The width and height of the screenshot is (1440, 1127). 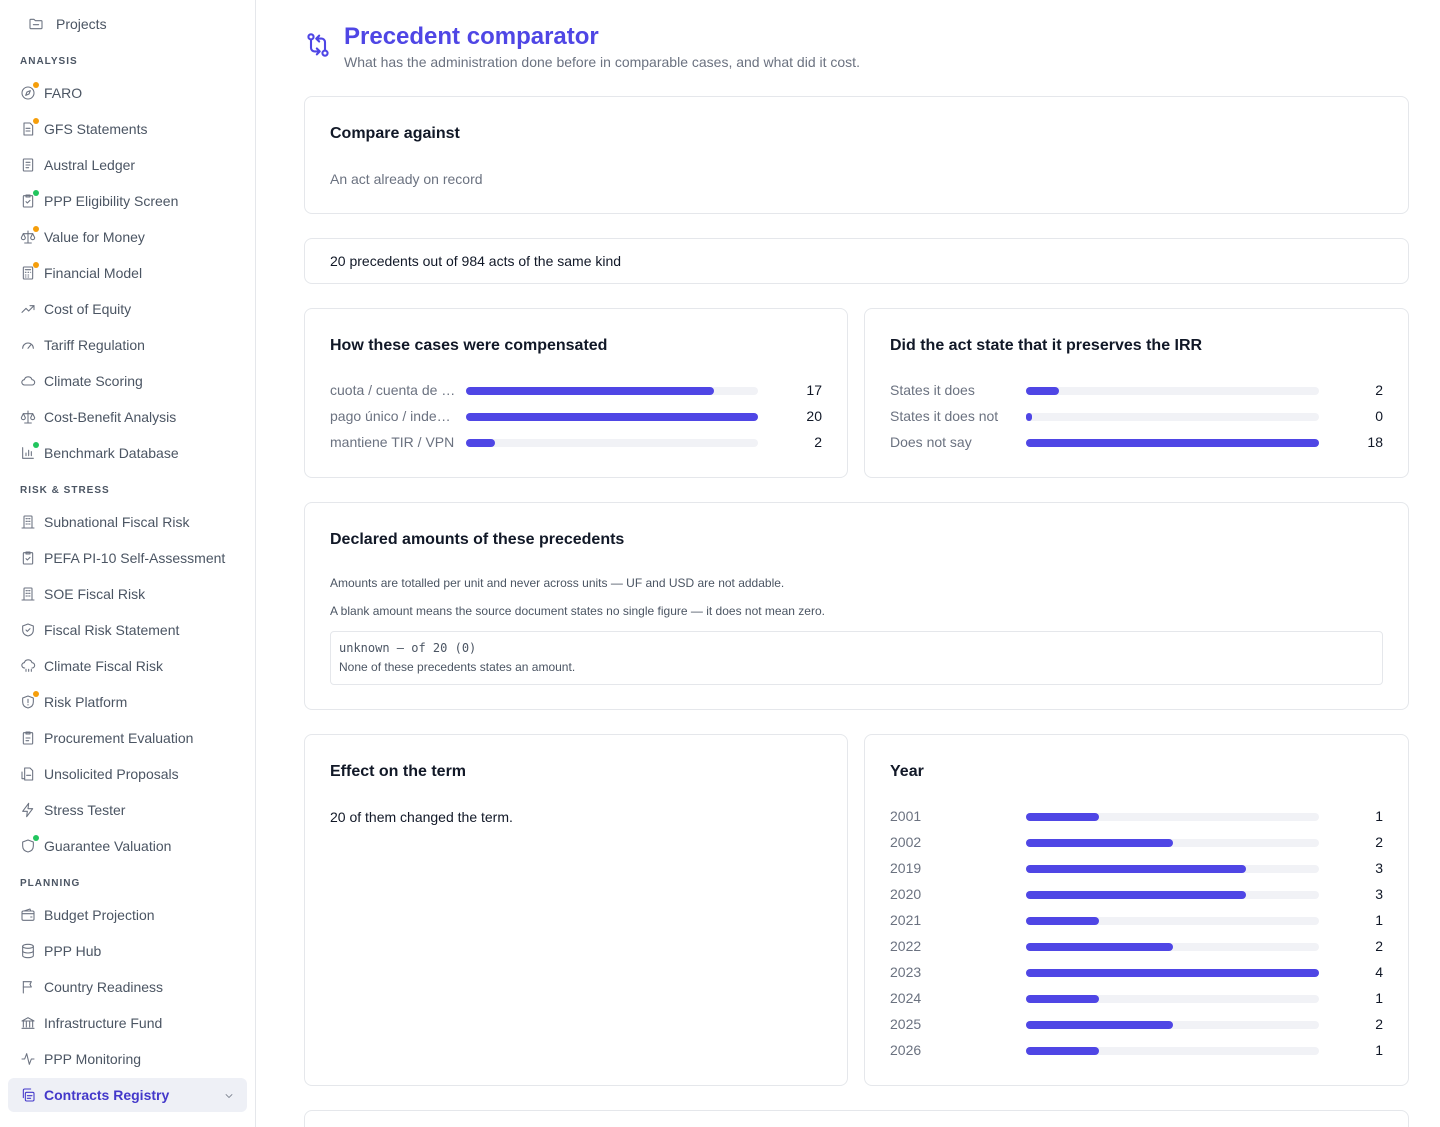 I want to click on sidebar-item-label: Fiscal Risk Statement, so click(x=112, y=630).